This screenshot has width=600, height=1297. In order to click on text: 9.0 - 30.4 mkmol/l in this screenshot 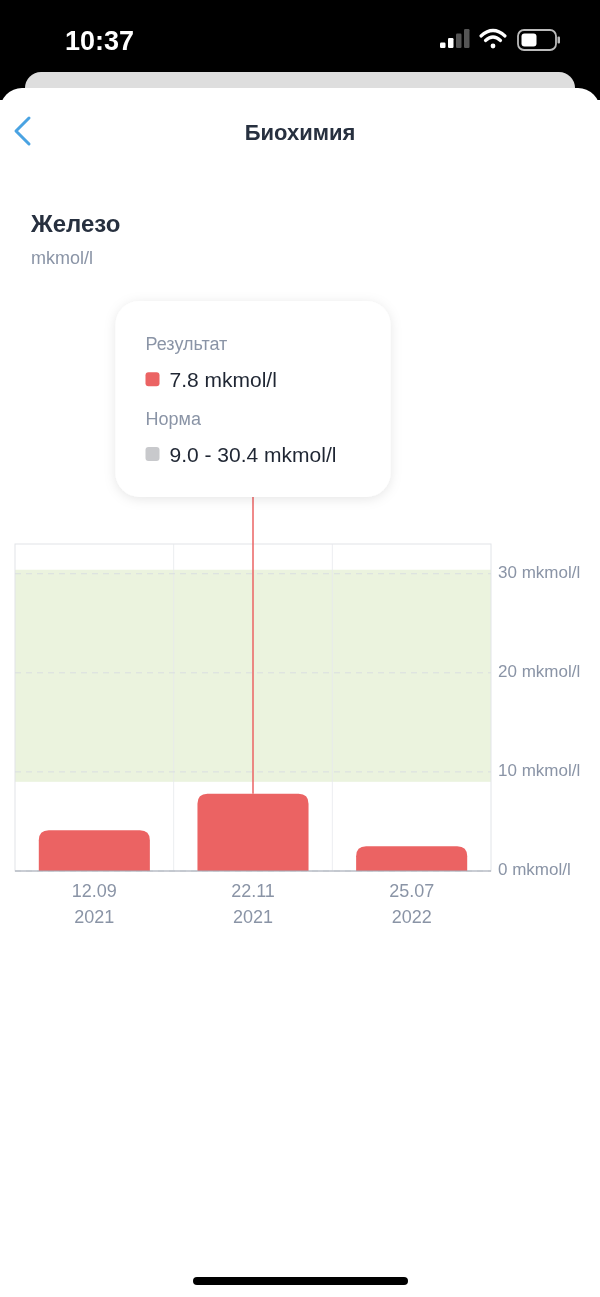, I will do `click(253, 454)`.